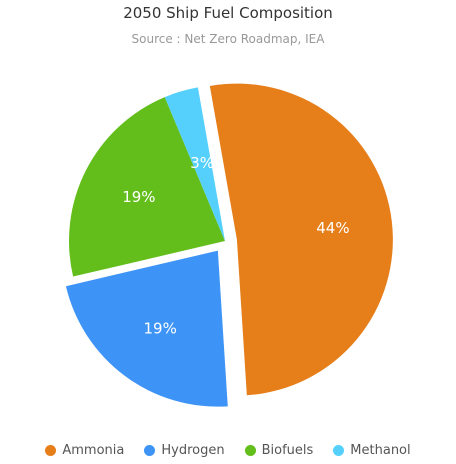 The width and height of the screenshot is (456, 464). I want to click on legend-marker-hydrogen, so click(150, 450).